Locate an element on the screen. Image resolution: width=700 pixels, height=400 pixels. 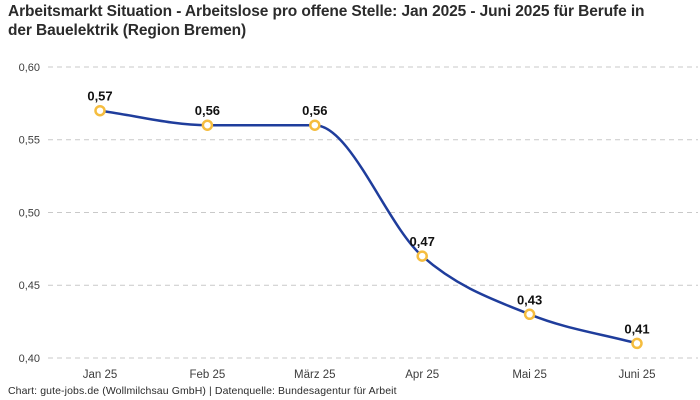
x-axis-tick-label: Feb 25 is located at coordinates (207, 375).